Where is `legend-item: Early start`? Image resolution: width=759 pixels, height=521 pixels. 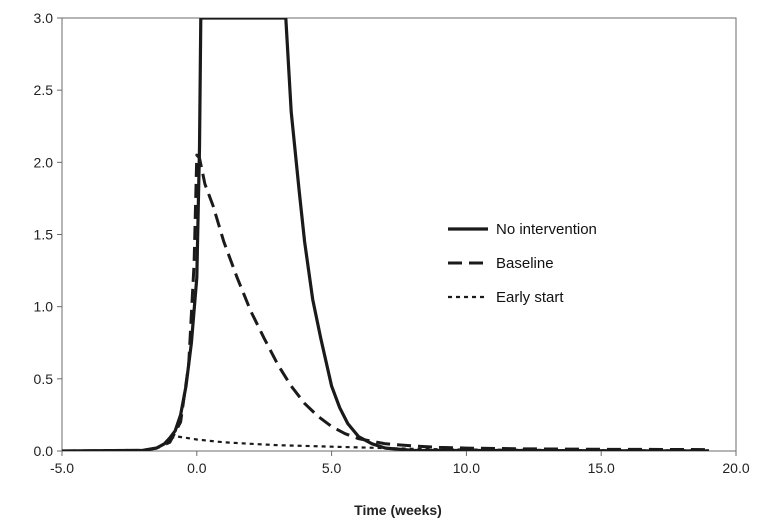
legend-item: Early start is located at coordinates (506, 297).